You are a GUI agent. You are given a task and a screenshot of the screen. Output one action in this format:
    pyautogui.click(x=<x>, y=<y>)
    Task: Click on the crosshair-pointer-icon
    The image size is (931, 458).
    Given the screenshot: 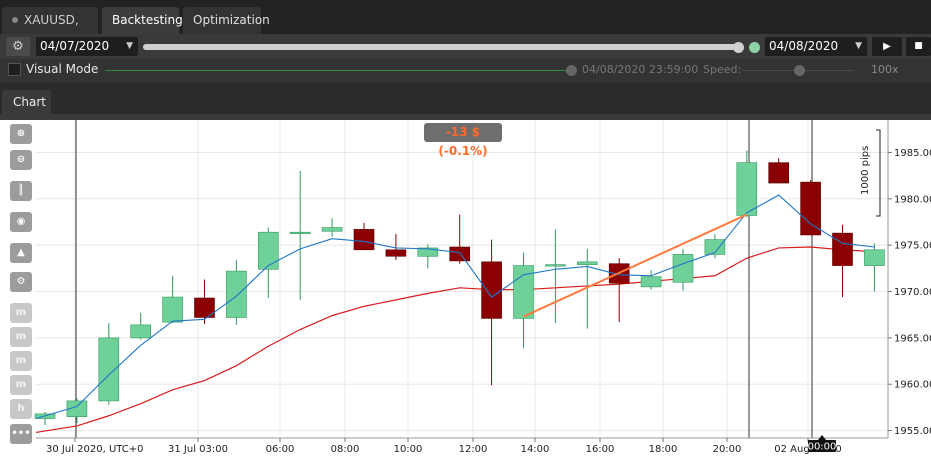 What is the action you would take?
    pyautogui.click(x=822, y=437)
    